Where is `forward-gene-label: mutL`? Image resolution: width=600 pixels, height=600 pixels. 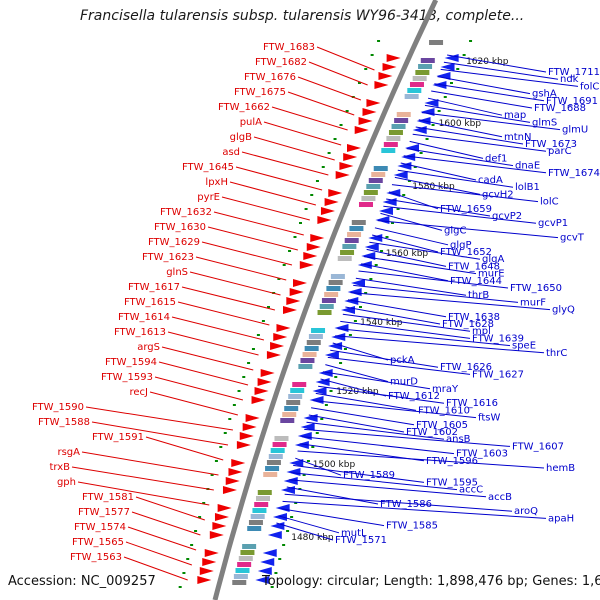
forward-gene-label: mutL is located at coordinates (354, 533).